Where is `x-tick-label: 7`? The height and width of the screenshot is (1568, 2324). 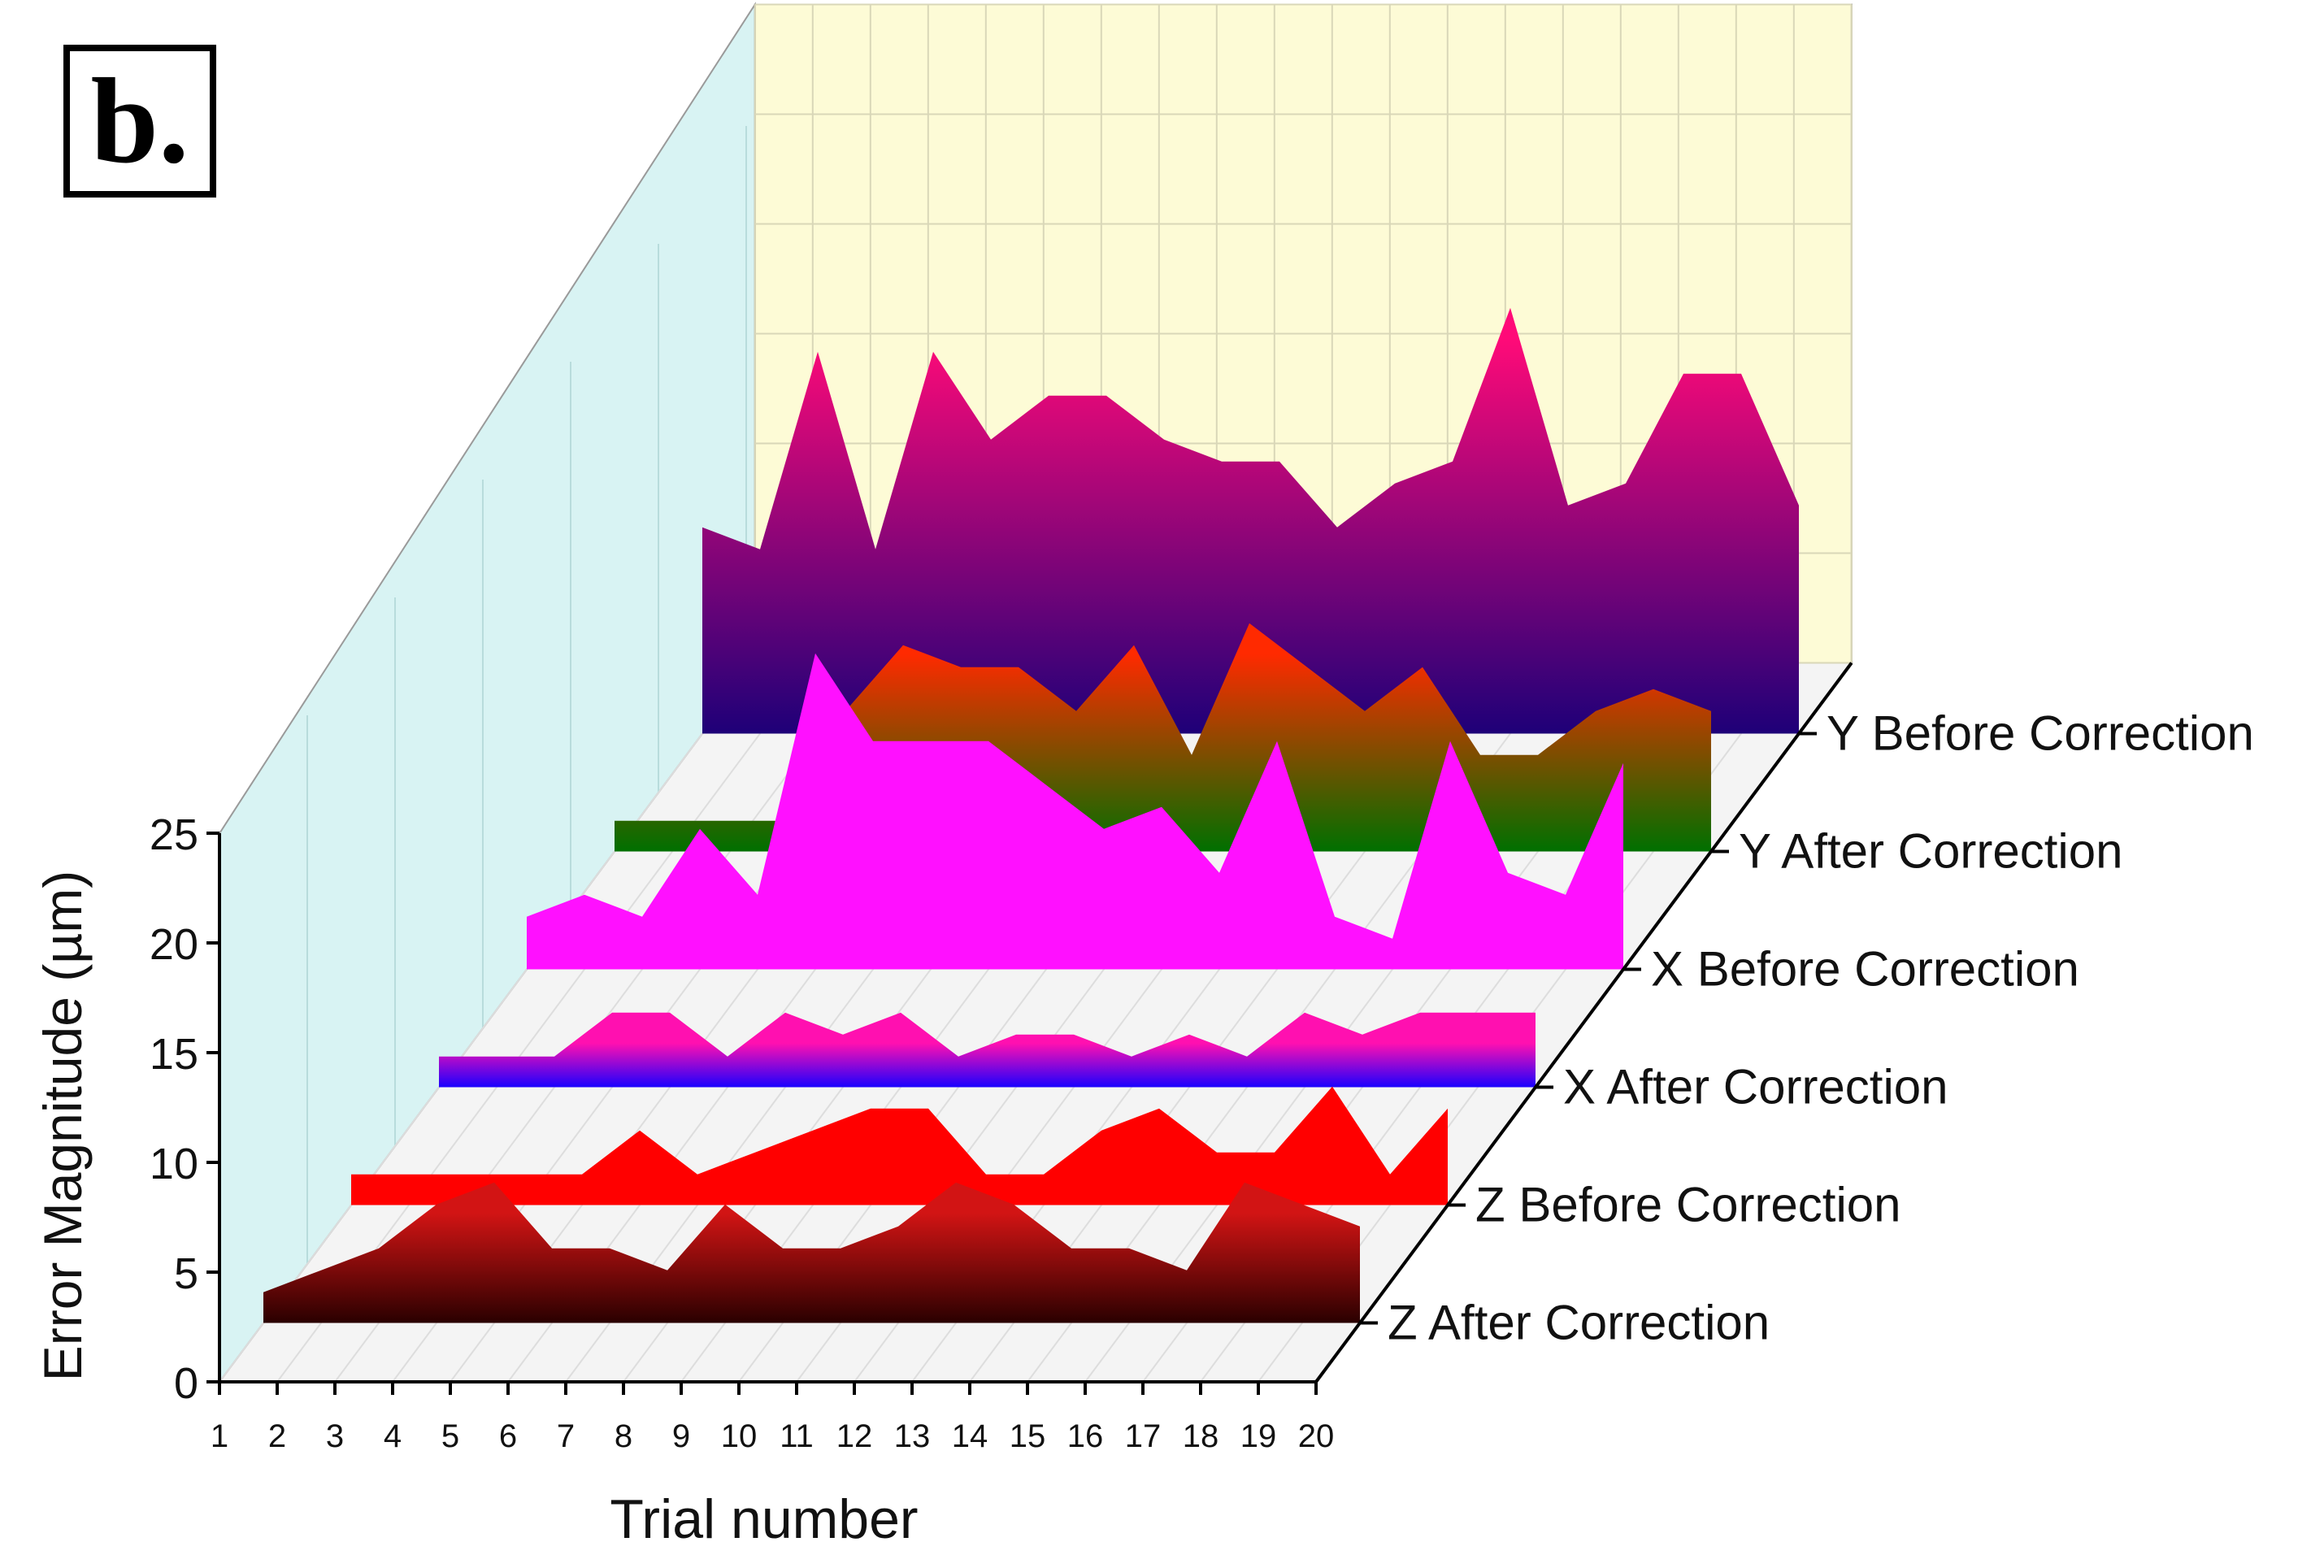 x-tick-label: 7 is located at coordinates (566, 1436).